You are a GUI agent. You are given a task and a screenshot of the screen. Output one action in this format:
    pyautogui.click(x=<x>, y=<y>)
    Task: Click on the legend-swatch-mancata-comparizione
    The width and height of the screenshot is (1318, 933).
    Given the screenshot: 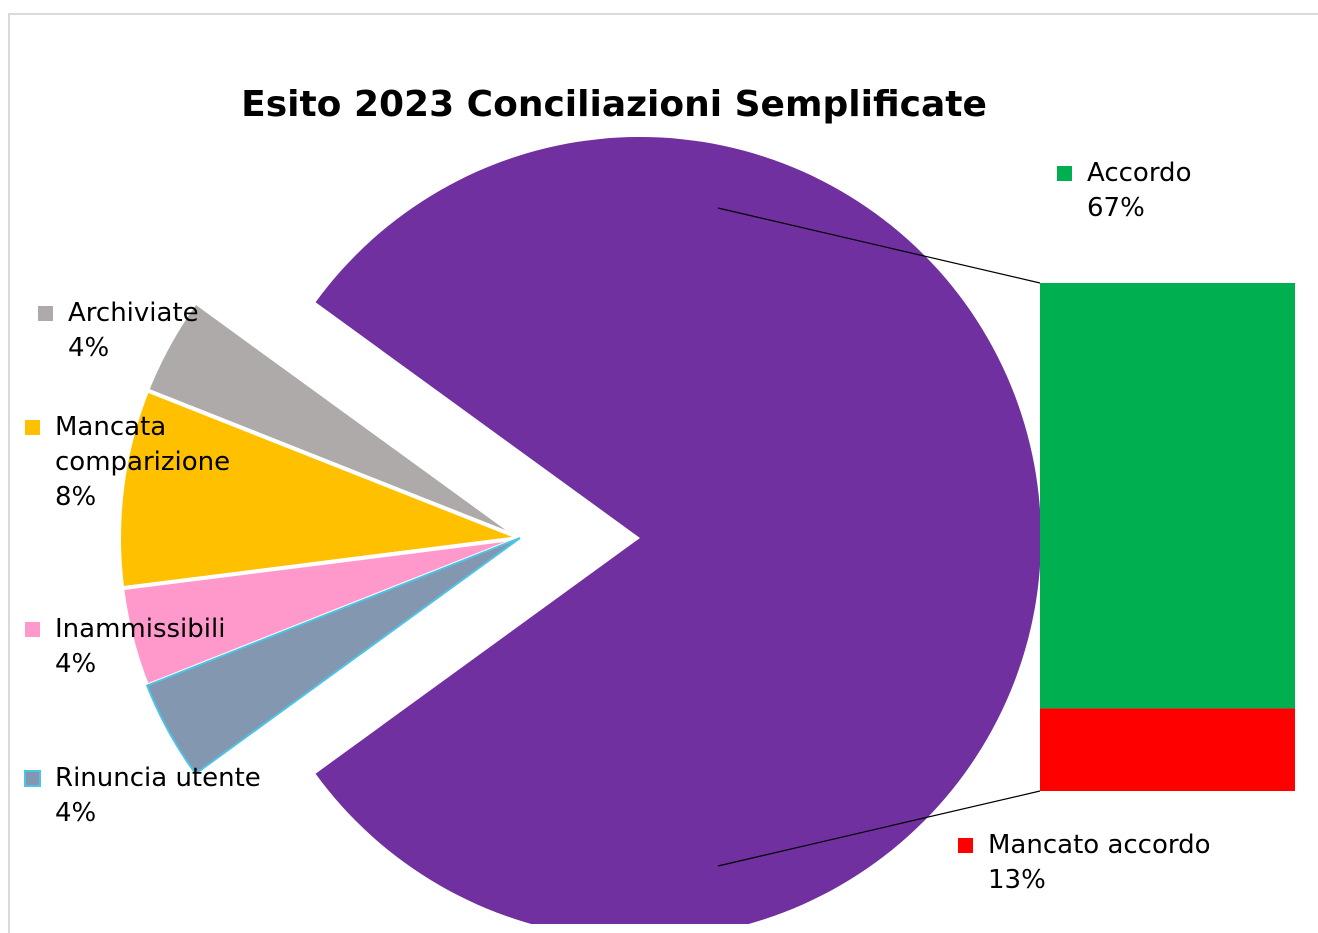 What is the action you would take?
    pyautogui.click(x=32, y=427)
    